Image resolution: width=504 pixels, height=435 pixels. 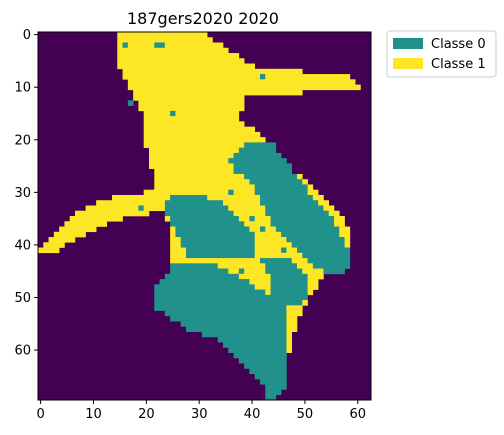 I want to click on x-tick-label: 30, so click(x=199, y=414).